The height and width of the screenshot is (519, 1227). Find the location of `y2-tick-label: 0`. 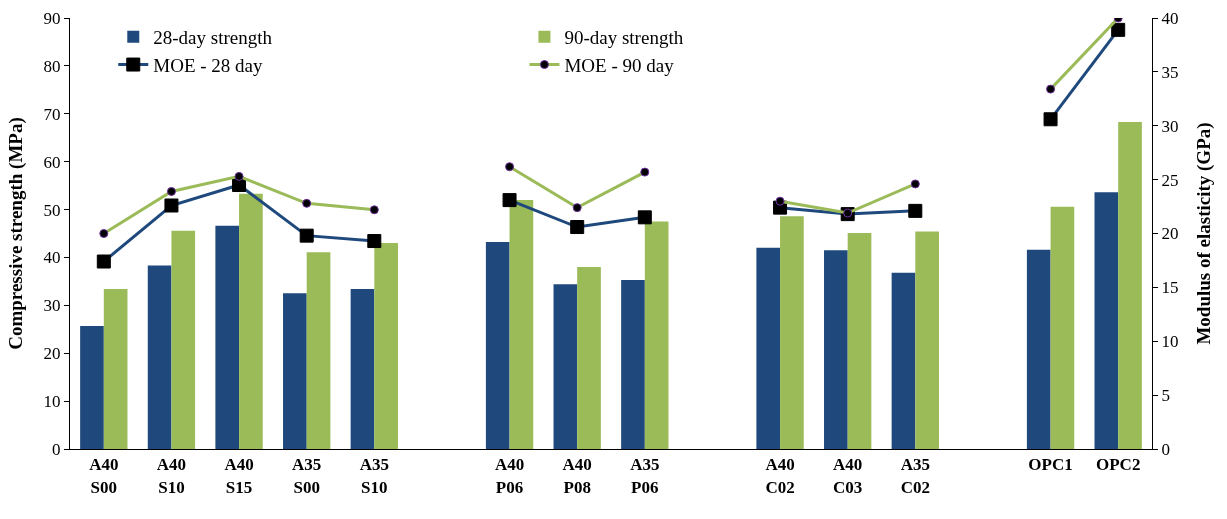

y2-tick-label: 0 is located at coordinates (1165, 449).